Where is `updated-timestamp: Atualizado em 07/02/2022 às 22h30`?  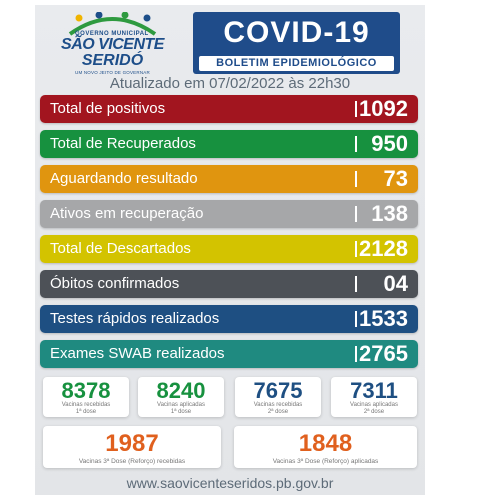
updated-timestamp: Atualizado em 07/02/2022 às 22h30 is located at coordinates (230, 83).